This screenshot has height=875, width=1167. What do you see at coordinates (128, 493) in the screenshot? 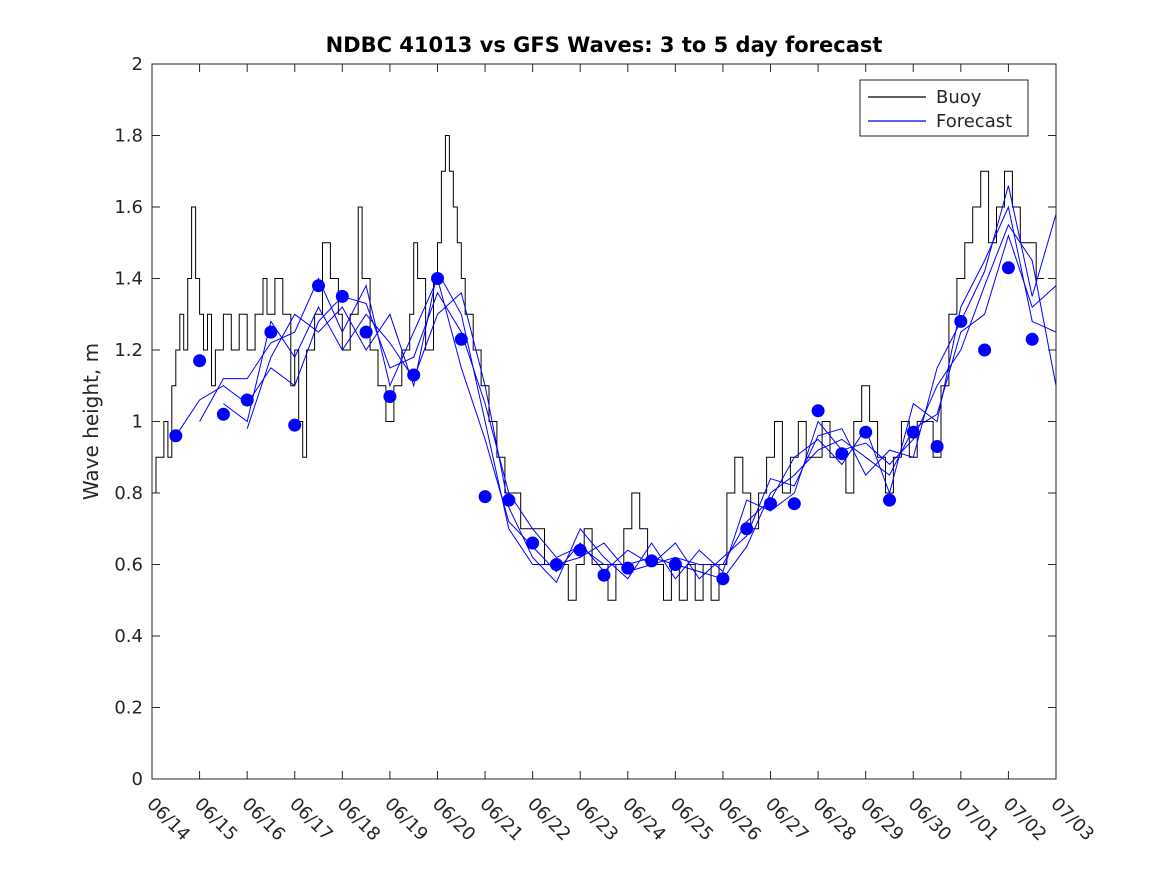
I see `y-tick-label: 0.8` at bounding box center [128, 493].